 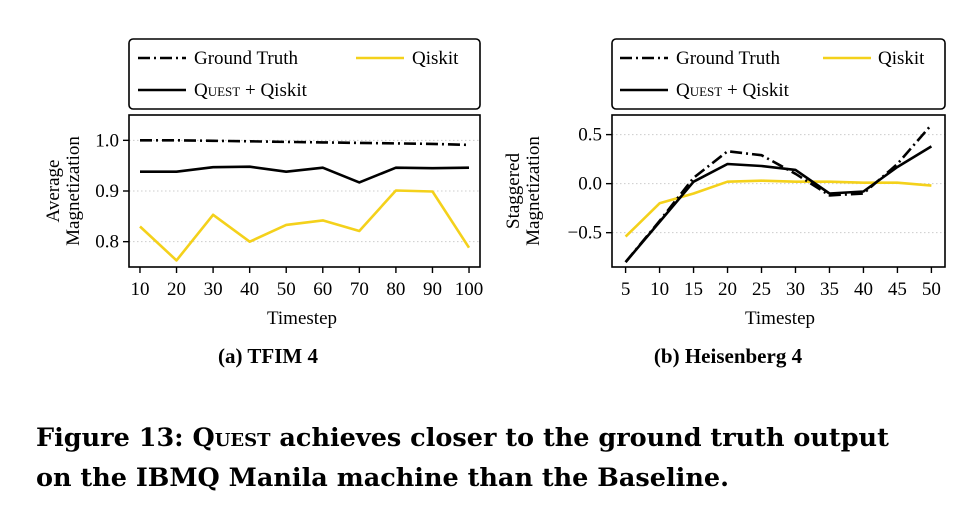 I want to click on panel-b-xtick-label: 35, so click(x=829, y=289).